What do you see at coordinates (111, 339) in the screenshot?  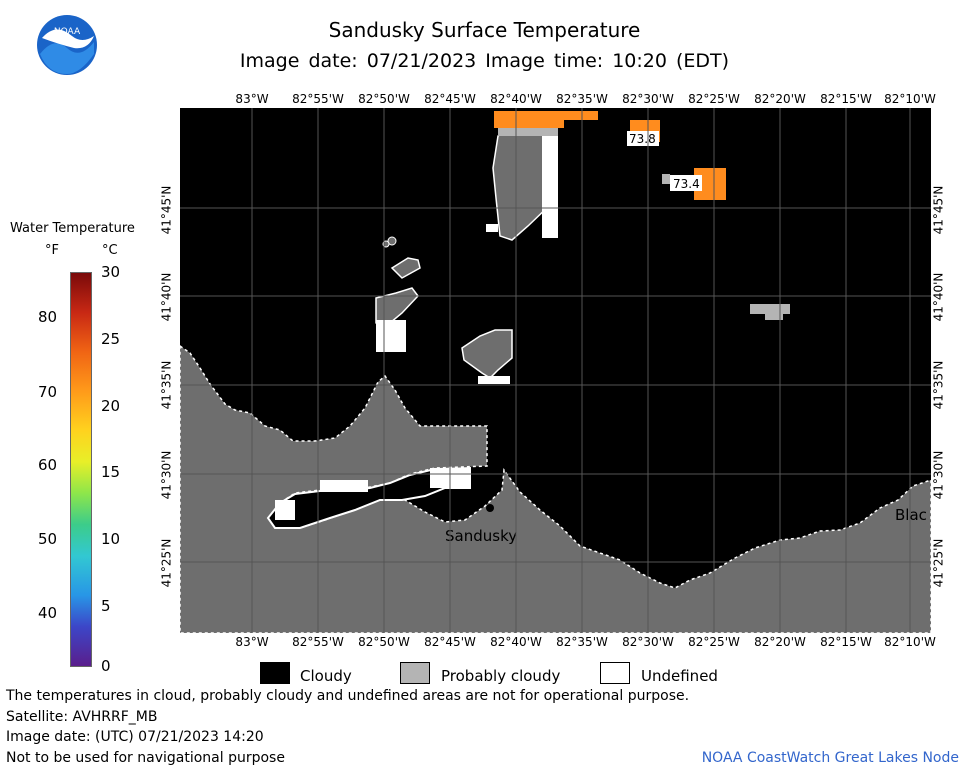 I see `cb-tick-c: 25` at bounding box center [111, 339].